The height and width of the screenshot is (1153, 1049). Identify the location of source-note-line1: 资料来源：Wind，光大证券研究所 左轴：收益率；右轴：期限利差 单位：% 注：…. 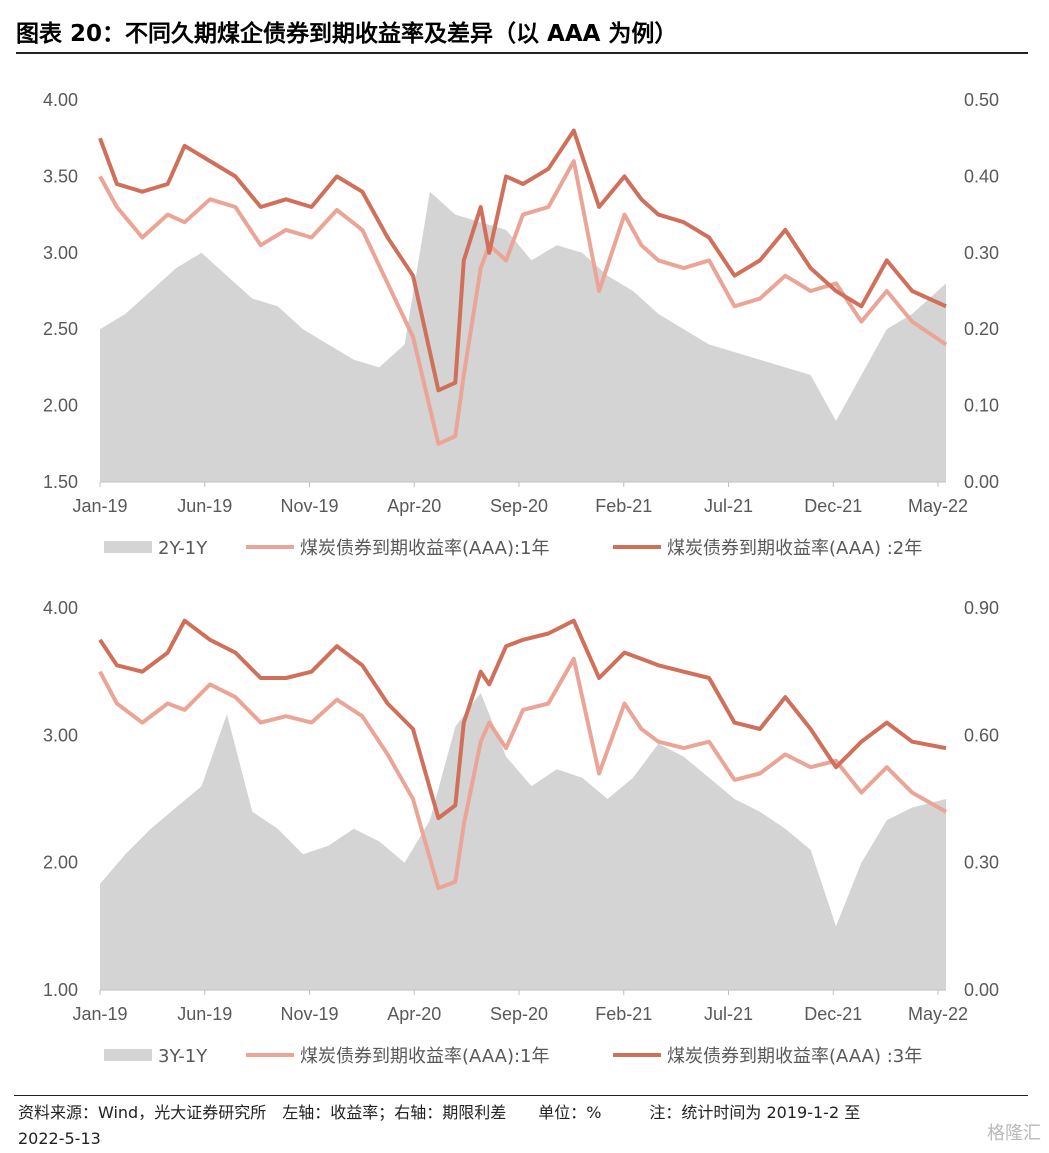
(439, 1112).